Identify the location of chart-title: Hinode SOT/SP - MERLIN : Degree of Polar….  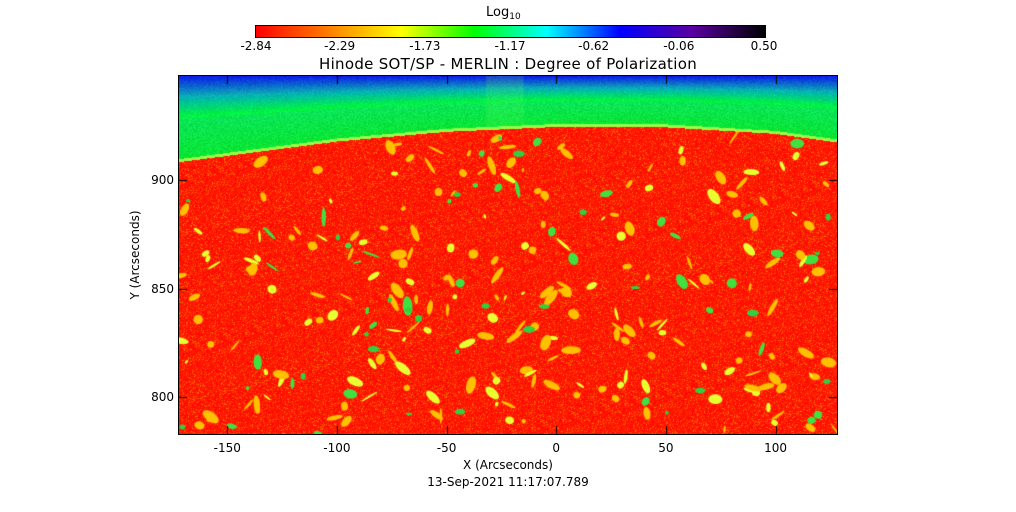
(507, 64).